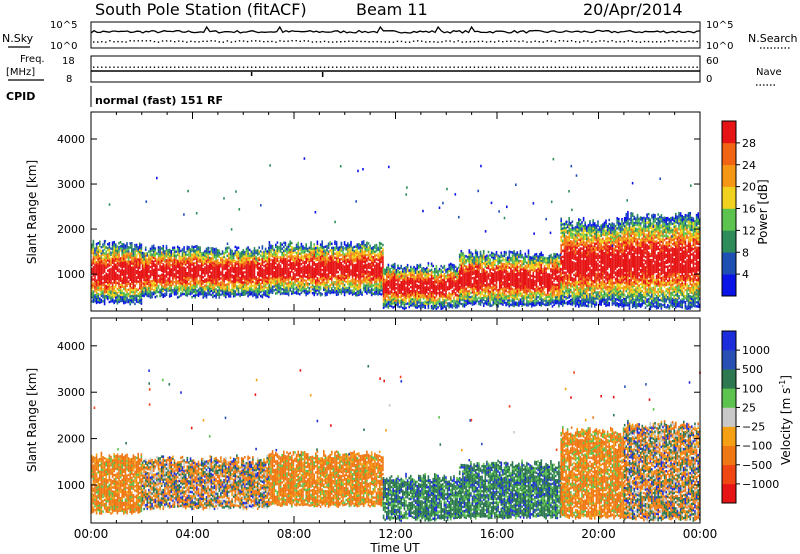  Describe the element at coordinates (620, 41) in the screenshot. I see `nsearch-dot` at that location.